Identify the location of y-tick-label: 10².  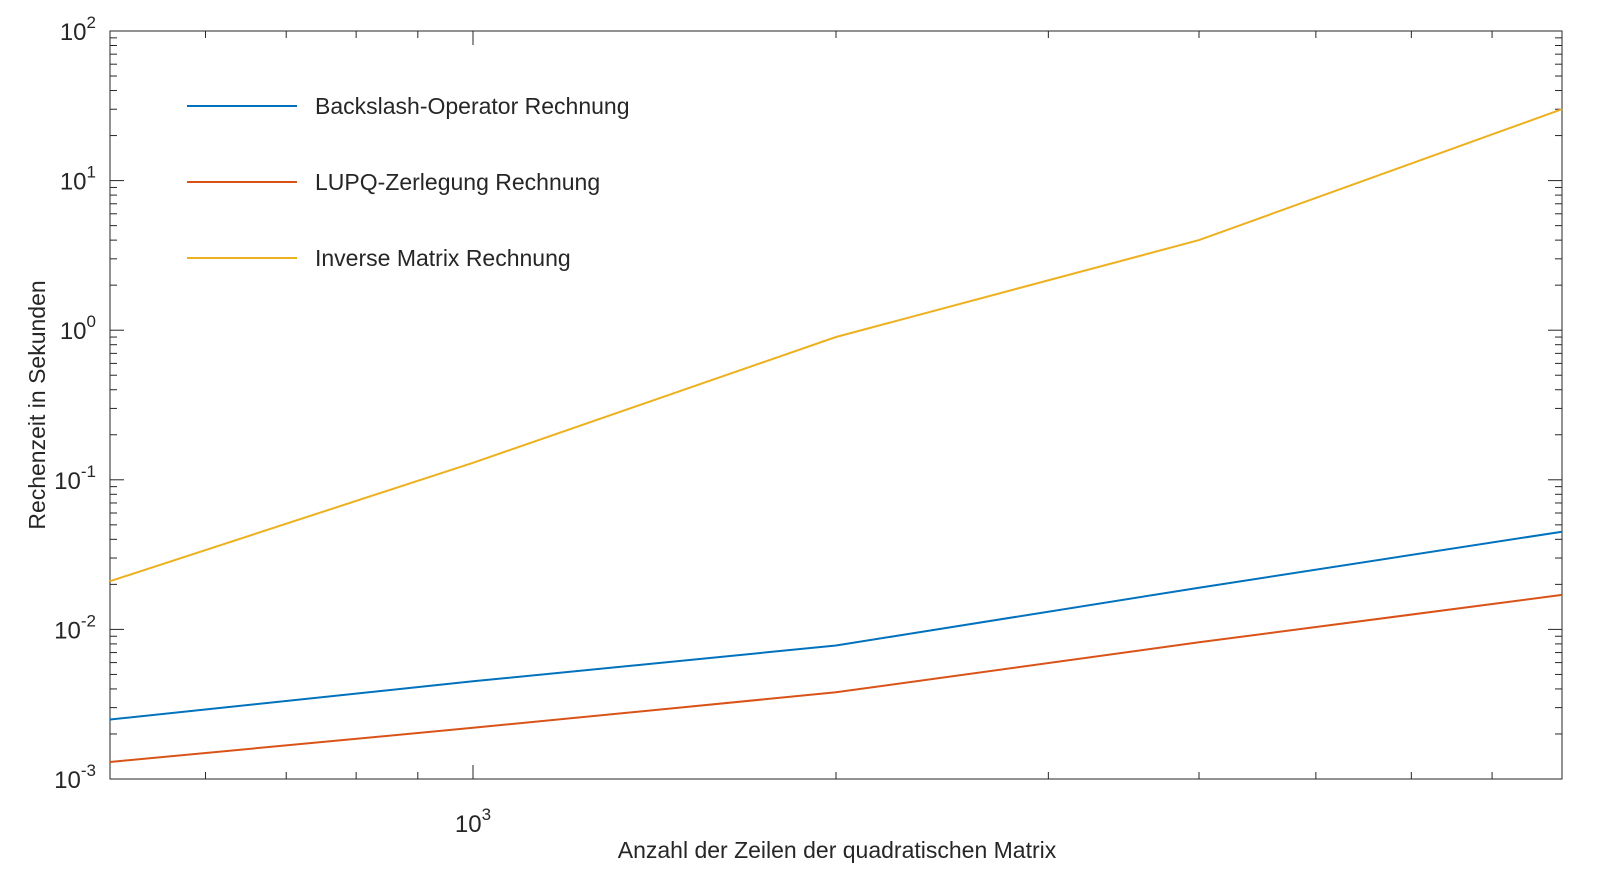
(78, 29).